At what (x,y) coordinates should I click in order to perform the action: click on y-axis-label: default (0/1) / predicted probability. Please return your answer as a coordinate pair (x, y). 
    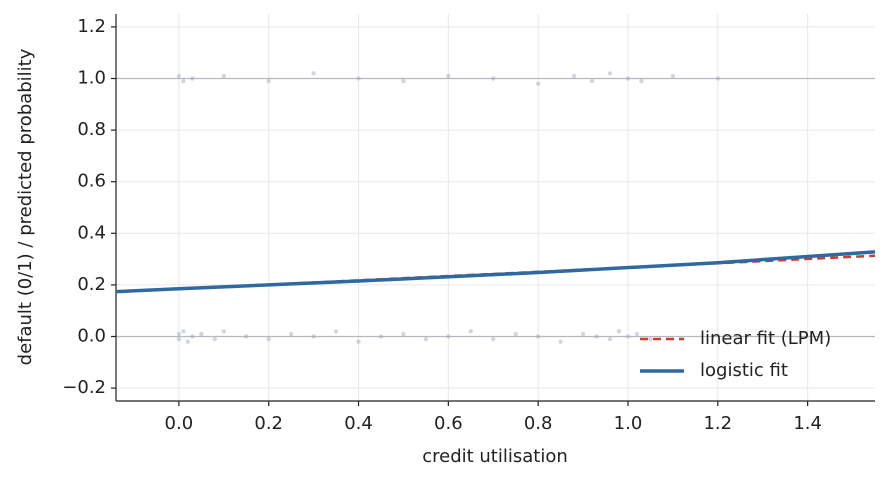
    Looking at the image, I should click on (25, 206).